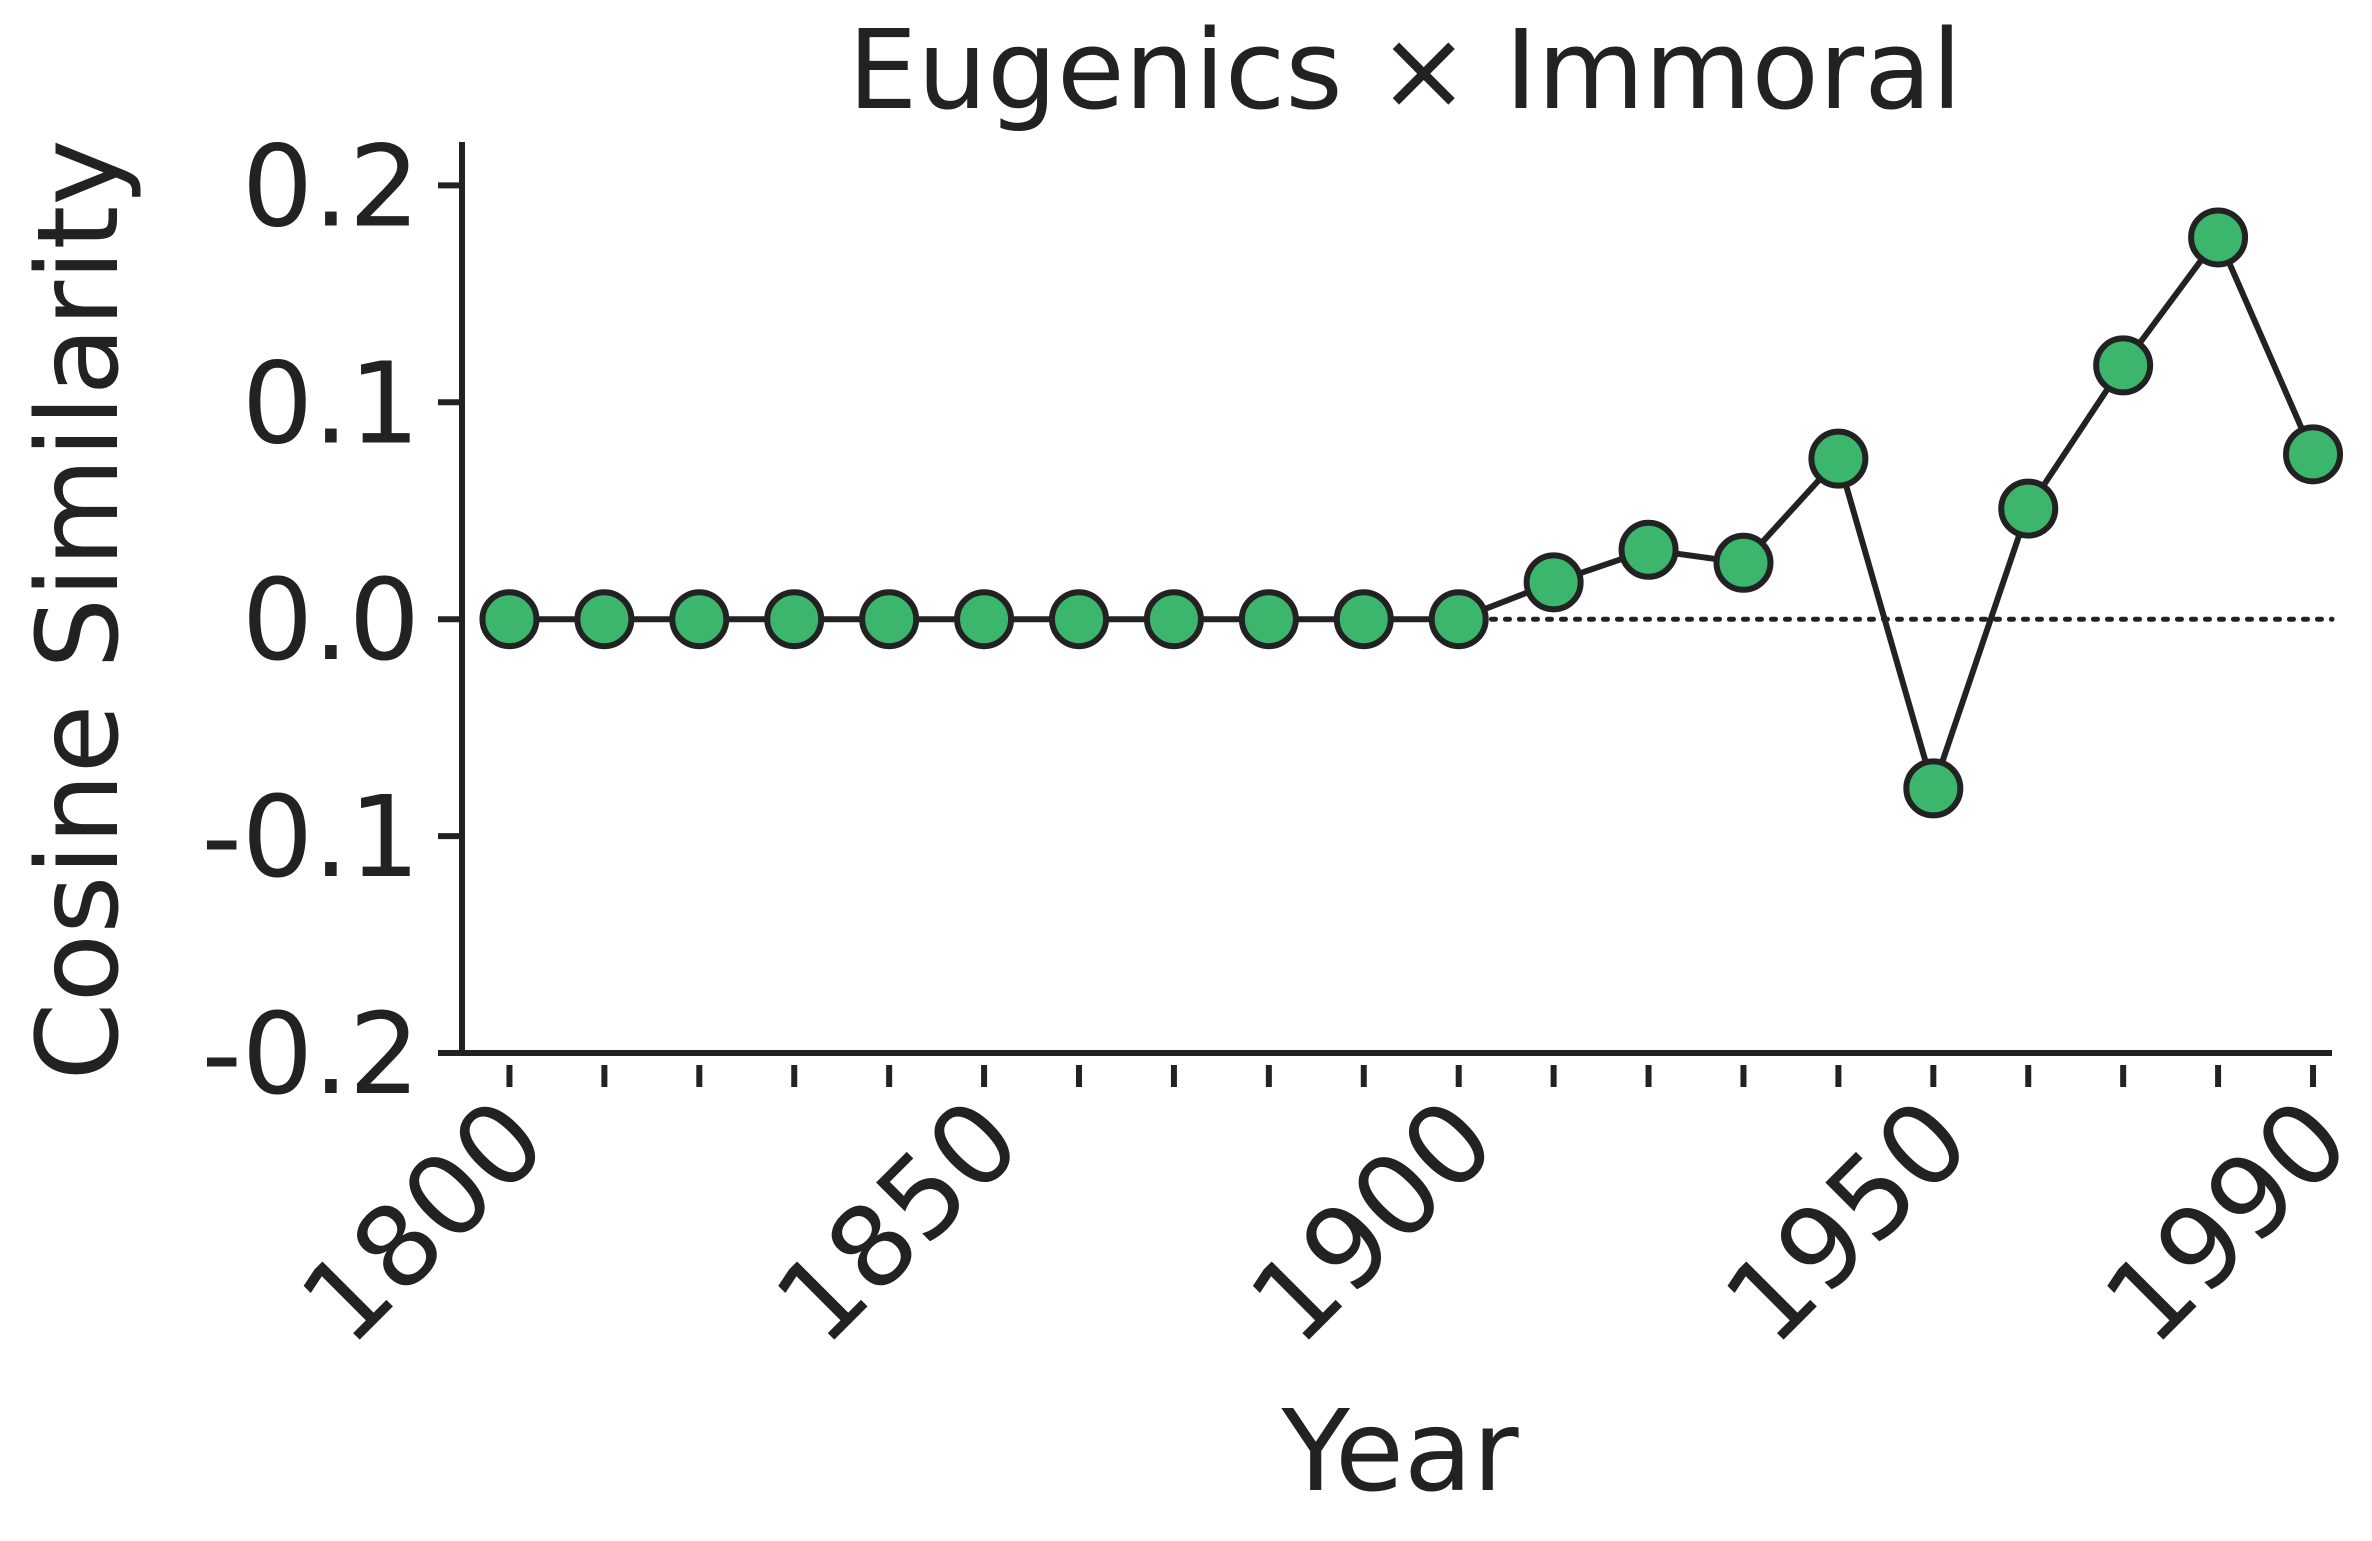  I want to click on x-tick-label: 1950, so click(1847, 1221).